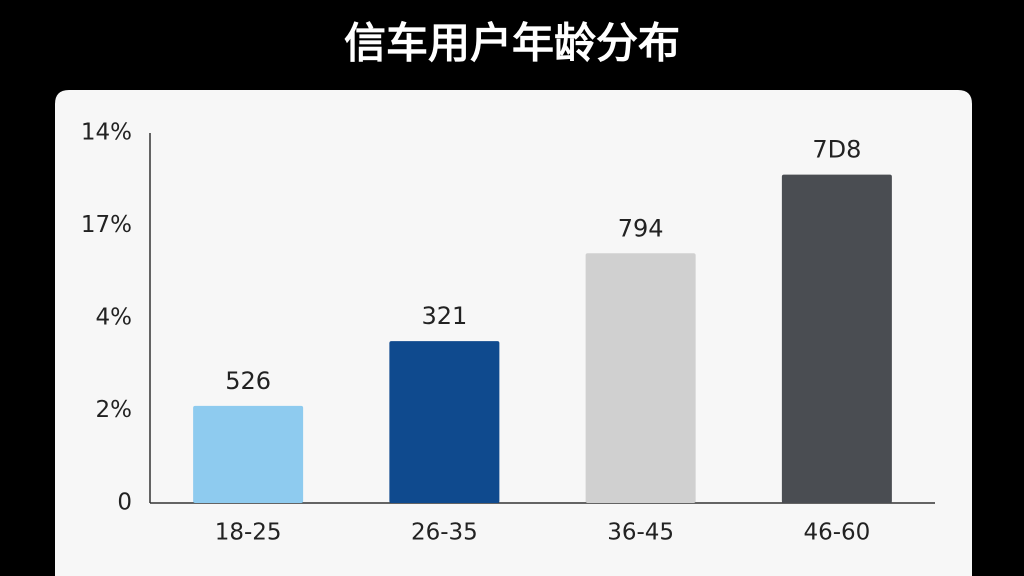 The image size is (1024, 576). I want to click on bar-annotation: 7D8, so click(836, 150).